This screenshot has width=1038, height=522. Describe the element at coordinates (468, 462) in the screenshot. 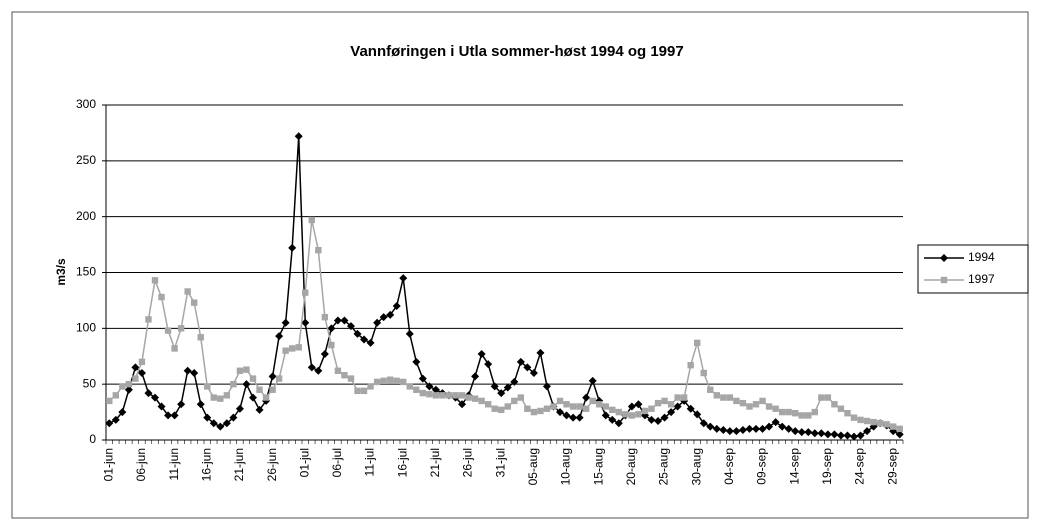

I see `x-tick-label: 26-jul` at that location.